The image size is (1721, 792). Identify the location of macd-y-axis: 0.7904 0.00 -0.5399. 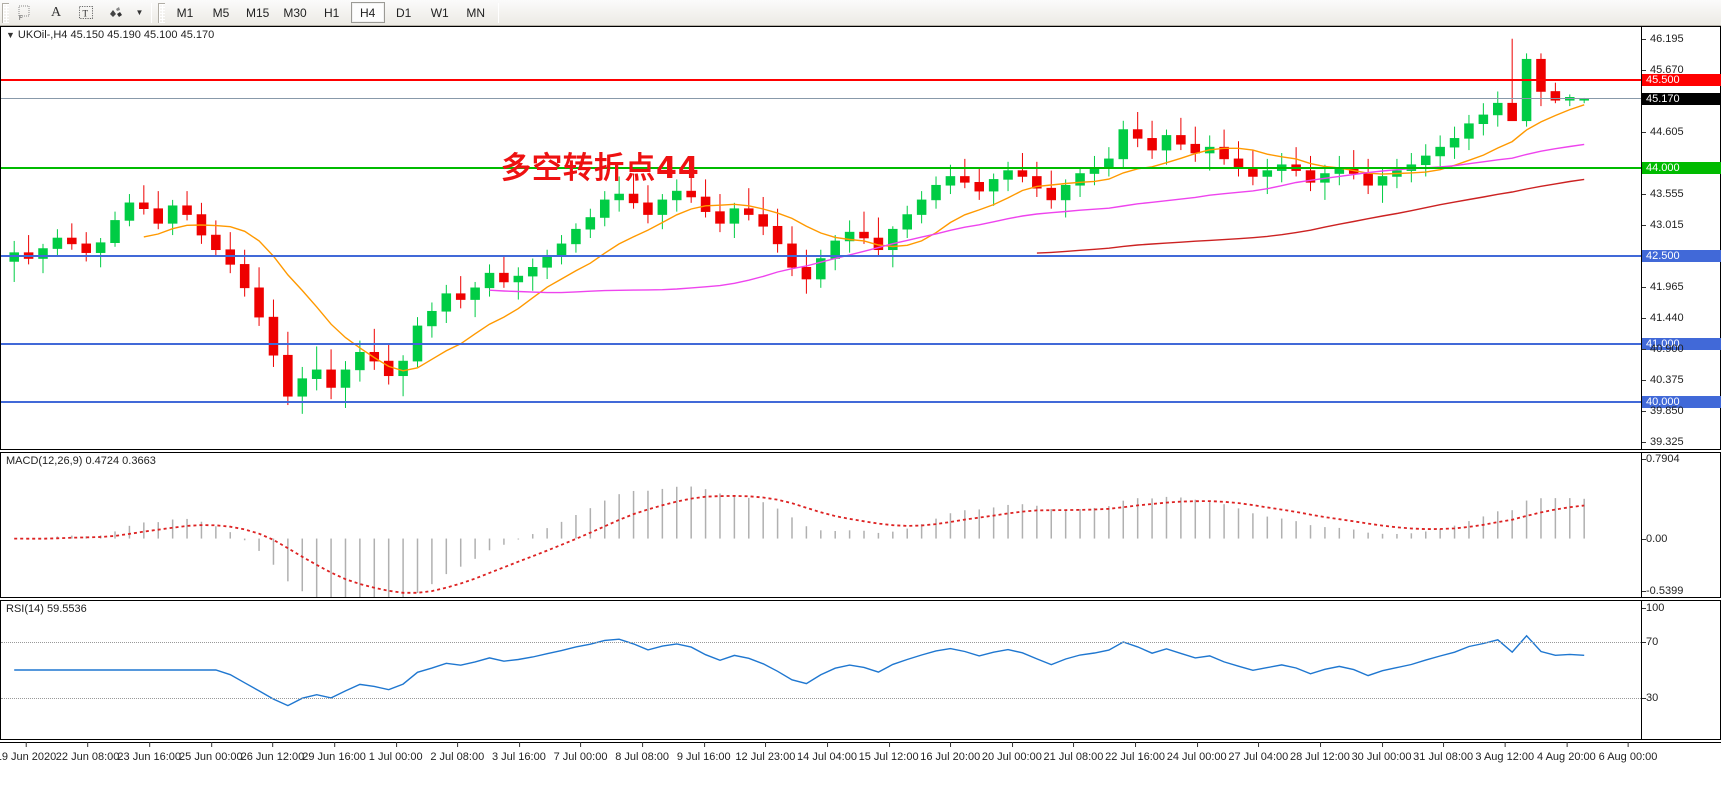
(1680, 525).